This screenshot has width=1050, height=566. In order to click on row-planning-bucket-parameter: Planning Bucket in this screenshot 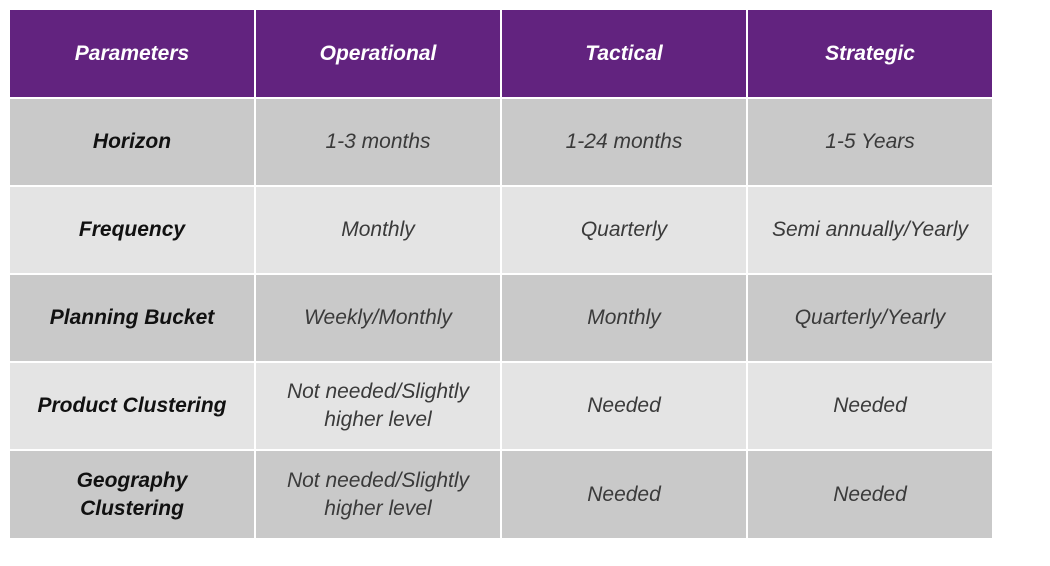, I will do `click(132, 318)`.